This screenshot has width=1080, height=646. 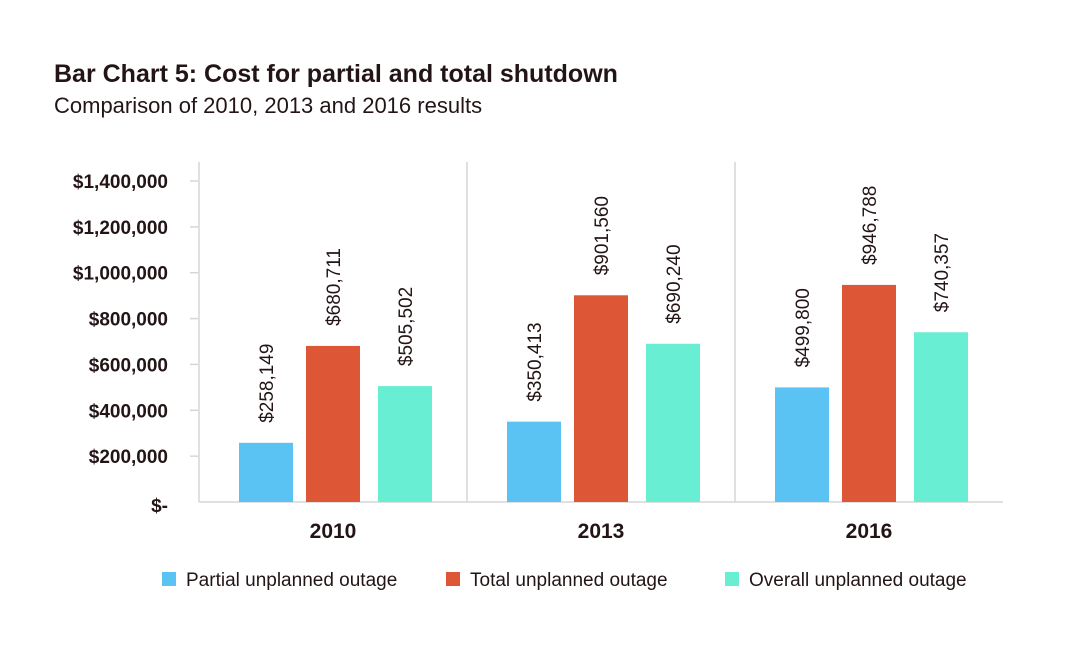 I want to click on legend-label: Total unplanned outage, so click(x=569, y=580).